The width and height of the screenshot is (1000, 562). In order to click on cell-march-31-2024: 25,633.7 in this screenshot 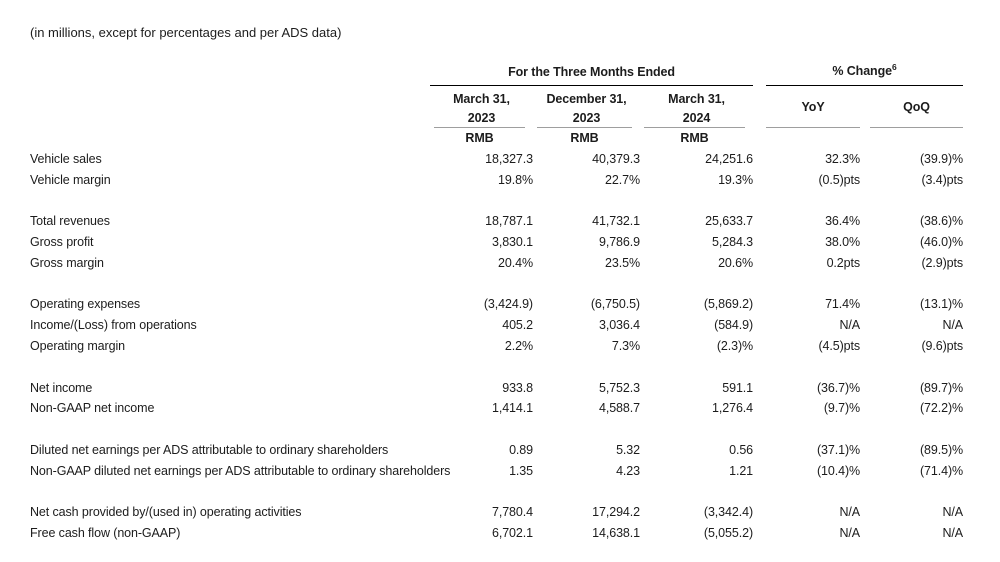, I will do `click(729, 221)`.